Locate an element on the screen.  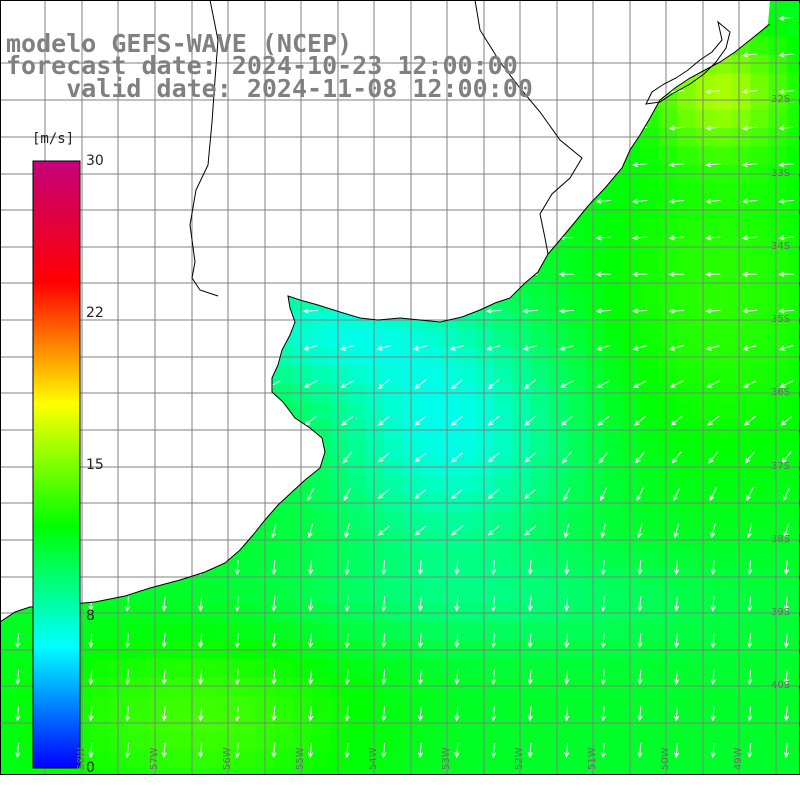
lat-label: 32S is located at coordinates (781, 99).